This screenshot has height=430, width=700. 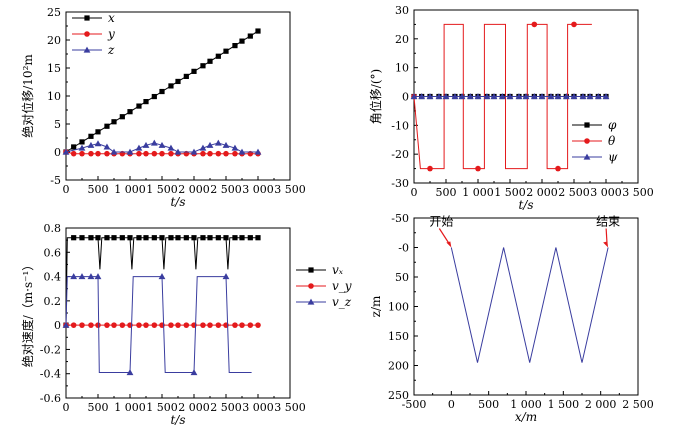 What do you see at coordinates (601, 404) in the screenshot?
I see `x-tick-label: 2 000` at bounding box center [601, 404].